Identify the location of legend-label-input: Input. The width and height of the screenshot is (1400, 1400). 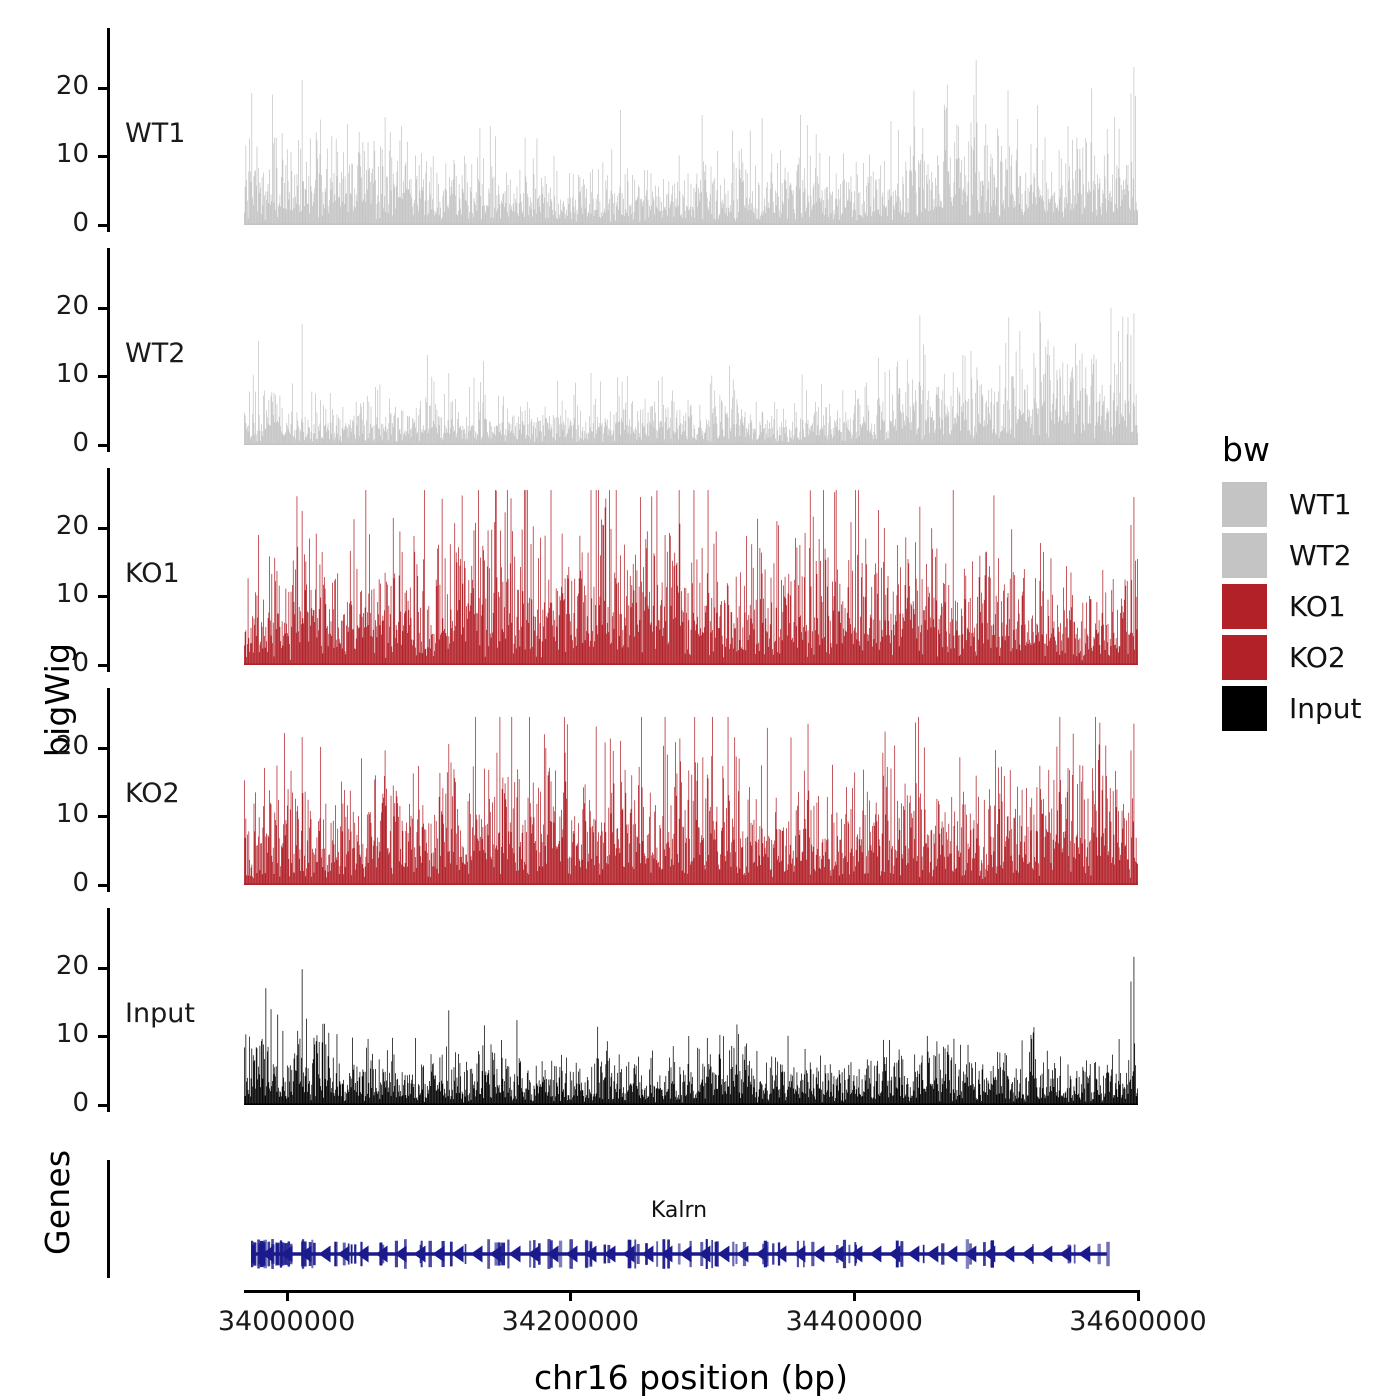
(1325, 708).